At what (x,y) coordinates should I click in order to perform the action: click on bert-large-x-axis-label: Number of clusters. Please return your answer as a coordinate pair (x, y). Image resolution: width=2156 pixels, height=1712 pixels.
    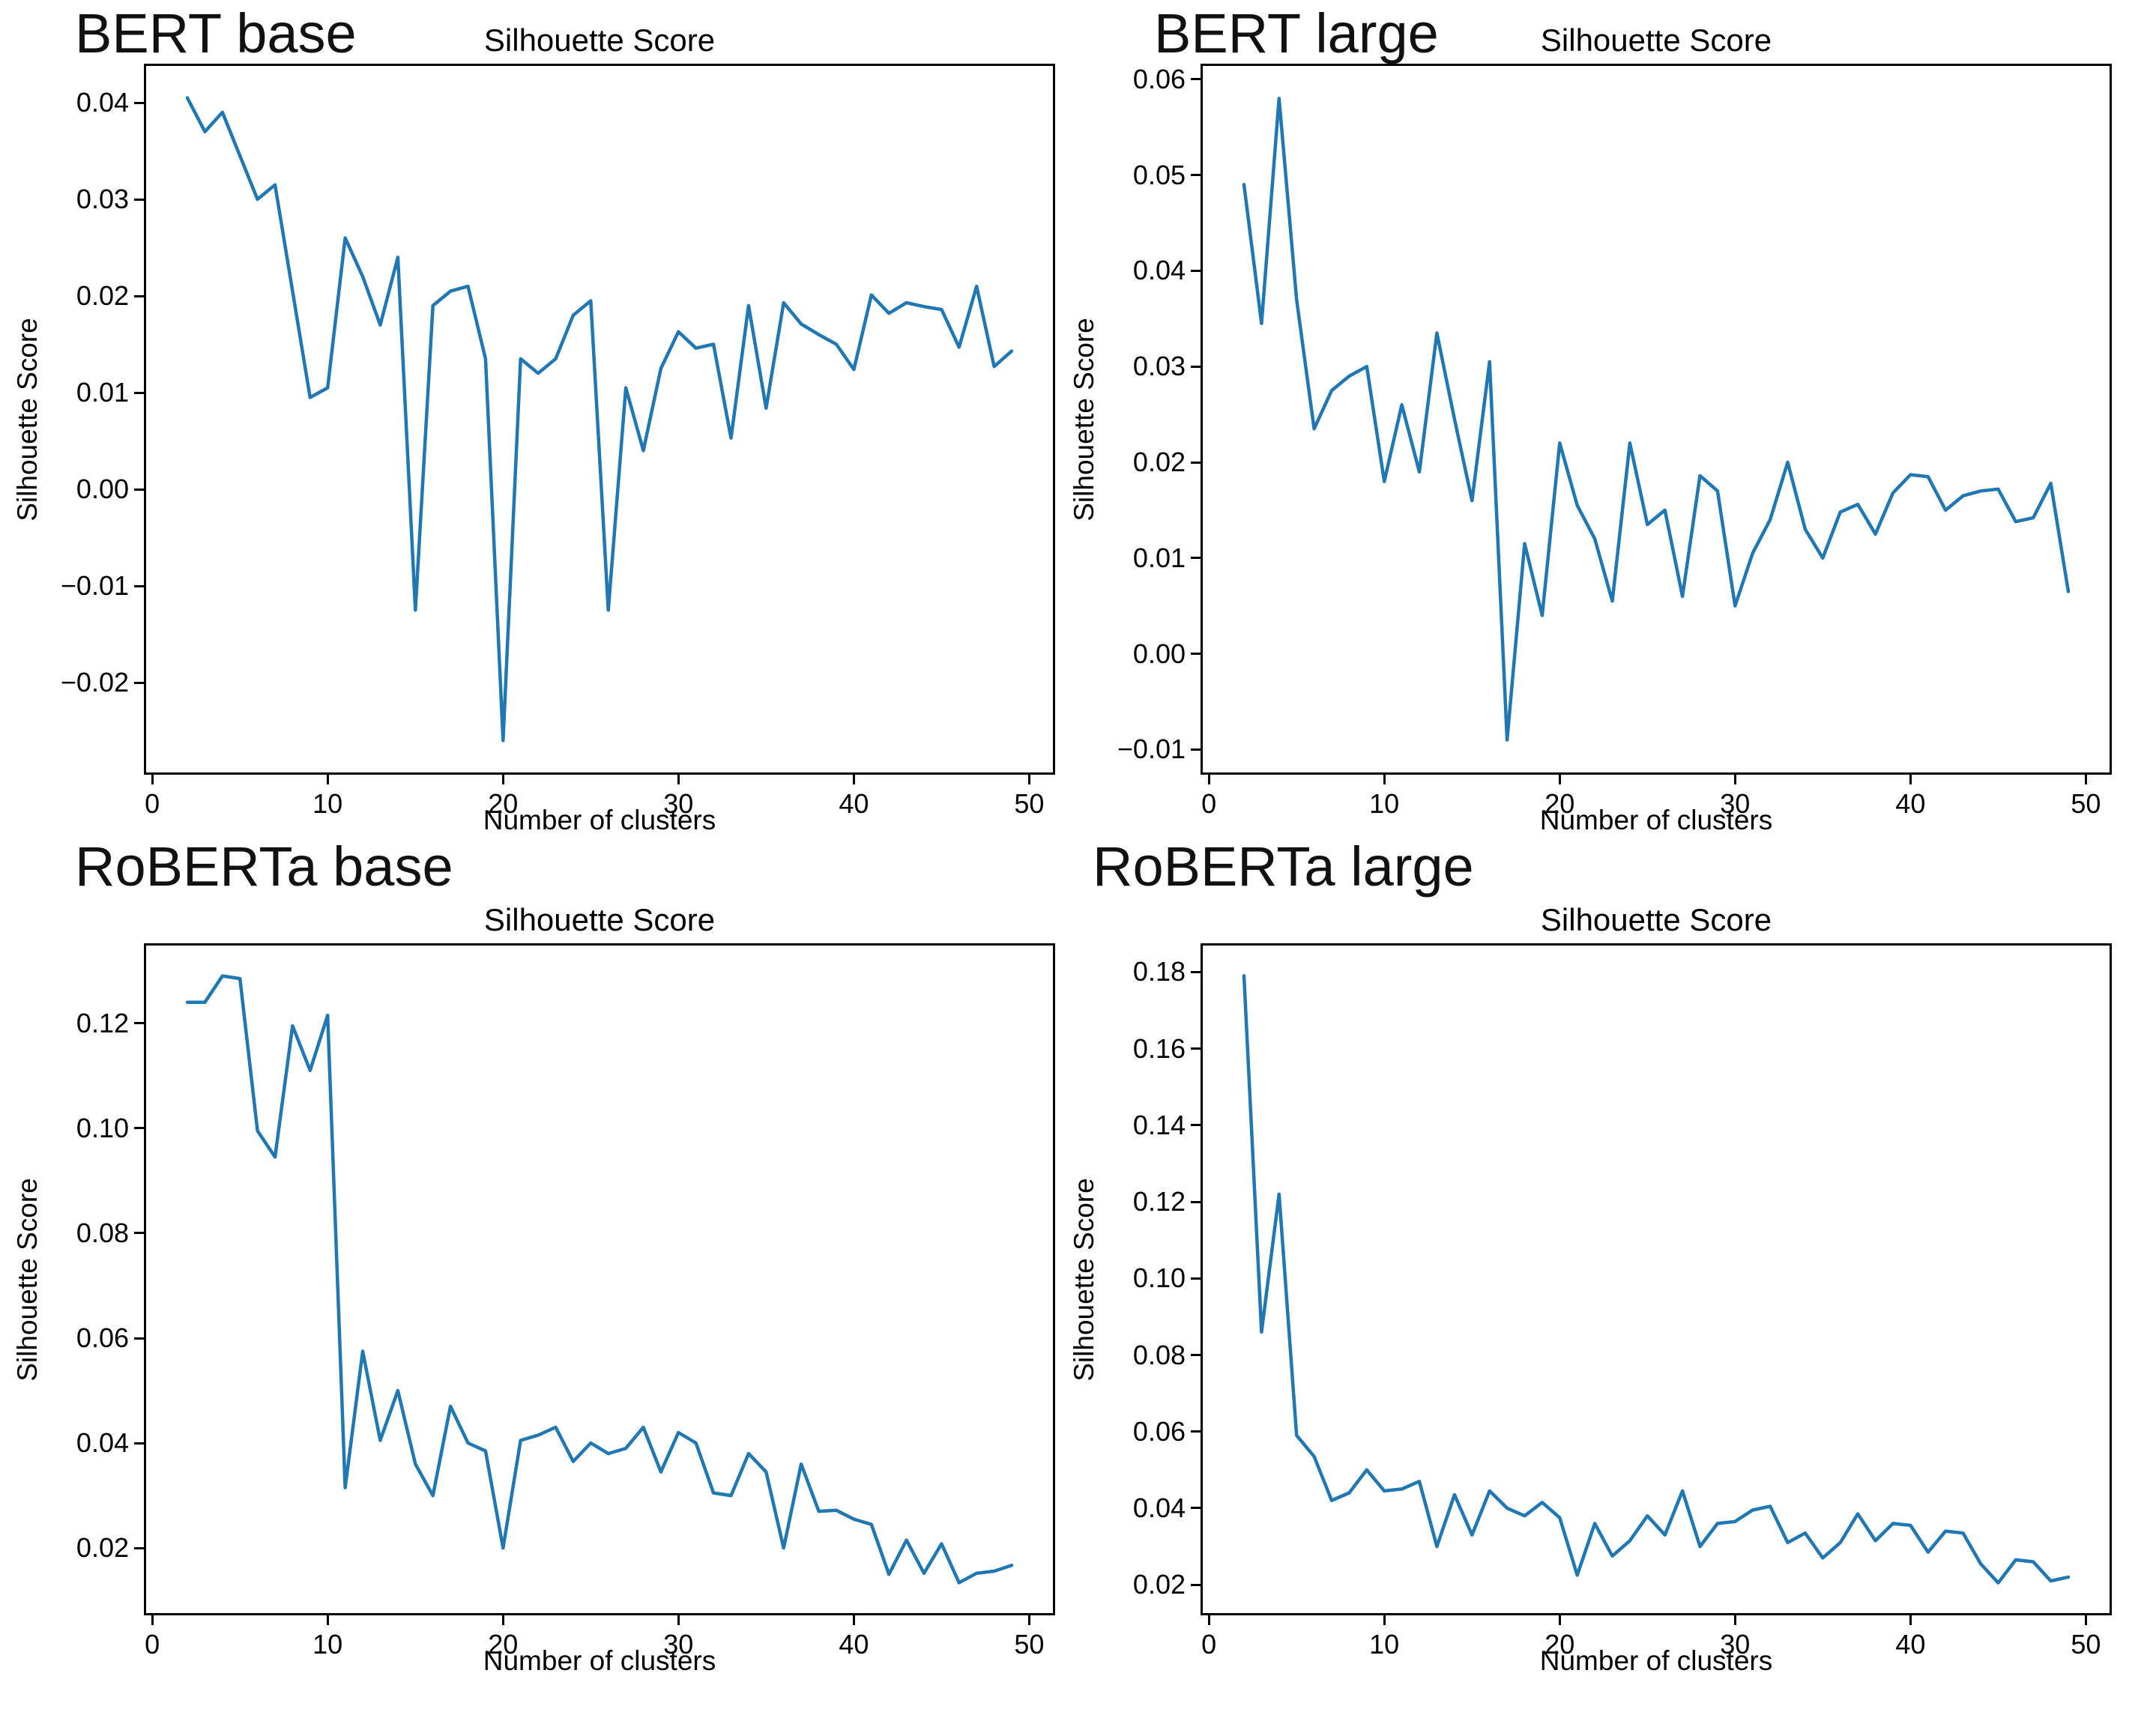
    Looking at the image, I should click on (1656, 820).